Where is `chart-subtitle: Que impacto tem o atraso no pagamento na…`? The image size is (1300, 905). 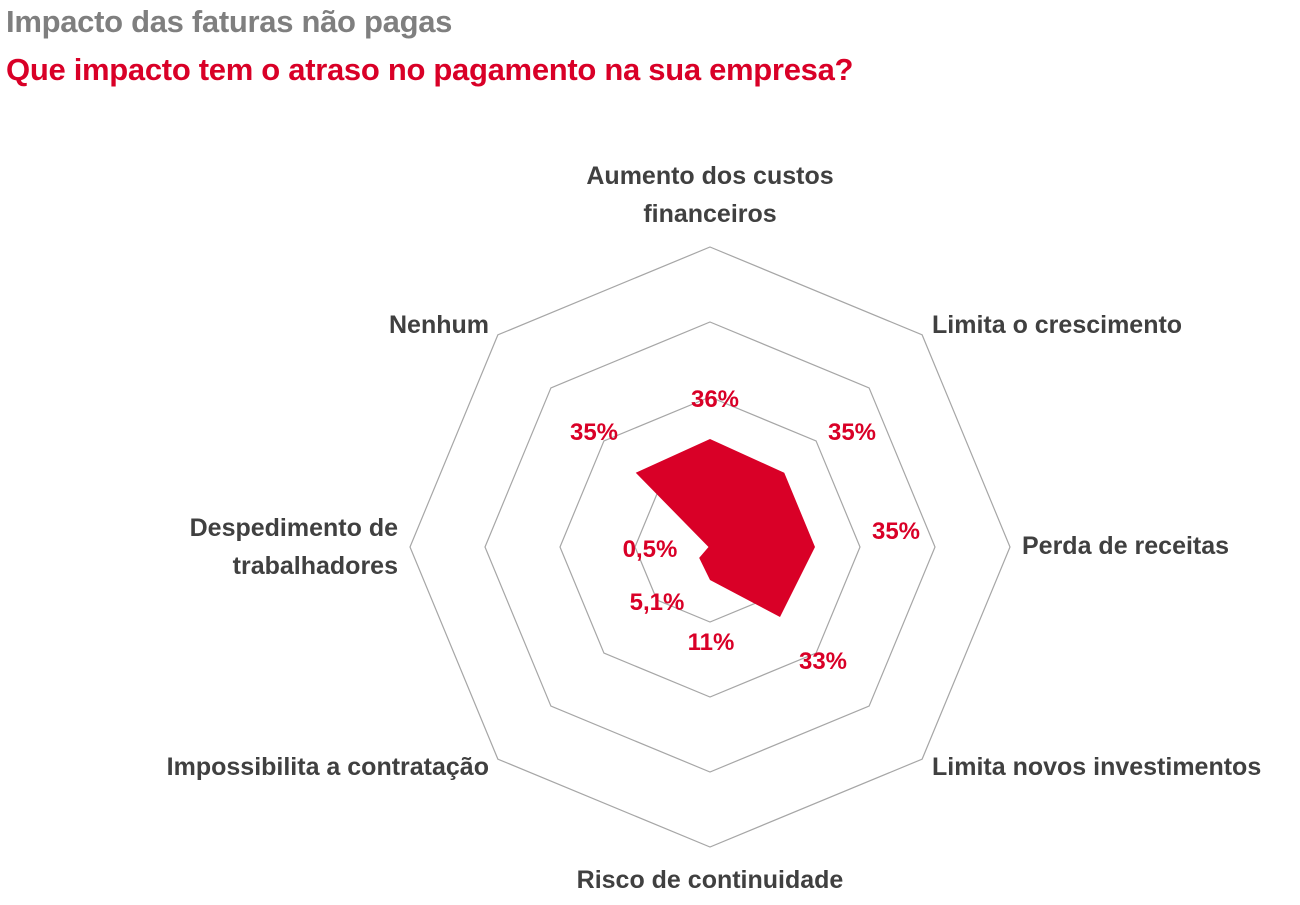 chart-subtitle: Que impacto tem o atraso no pagamento na… is located at coordinates (430, 69).